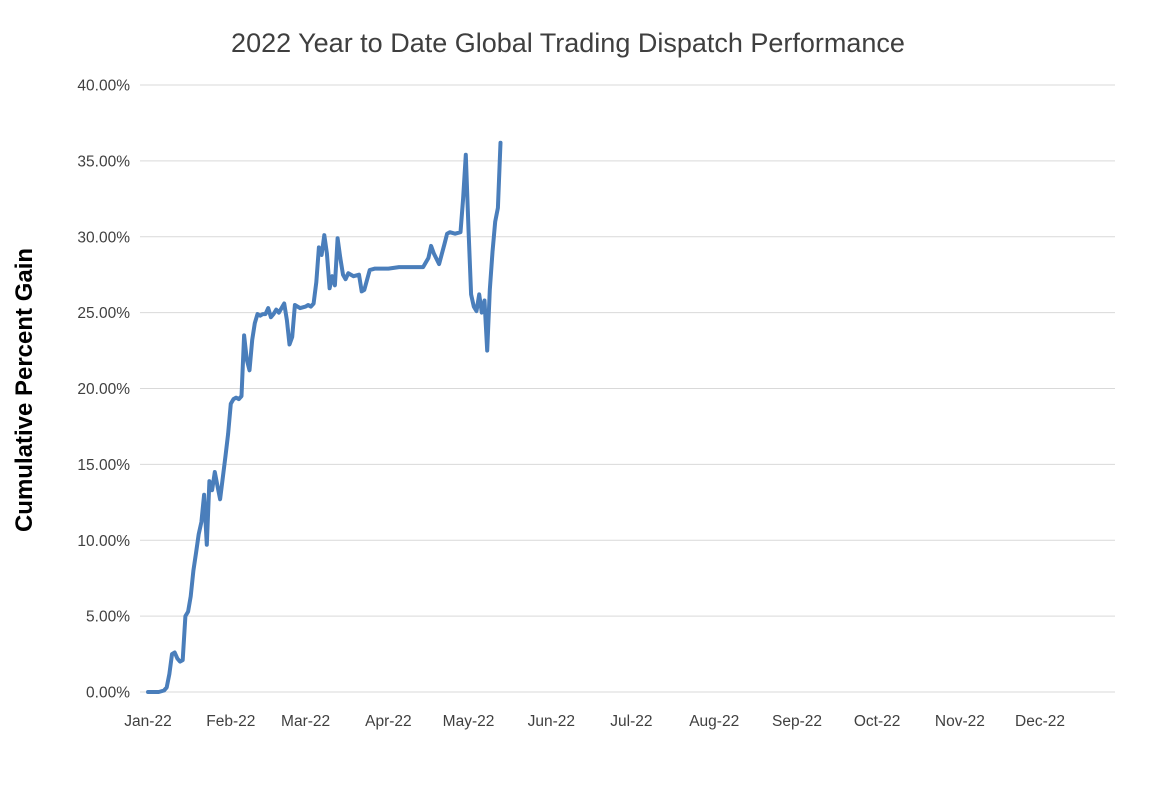 This screenshot has height=788, width=1156. I want to click on x-tick-label: Jul-22, so click(631, 721).